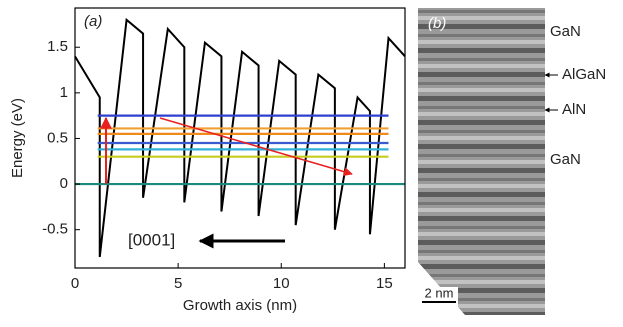  What do you see at coordinates (64, 92) in the screenshot?
I see `y-tick-label: 1` at bounding box center [64, 92].